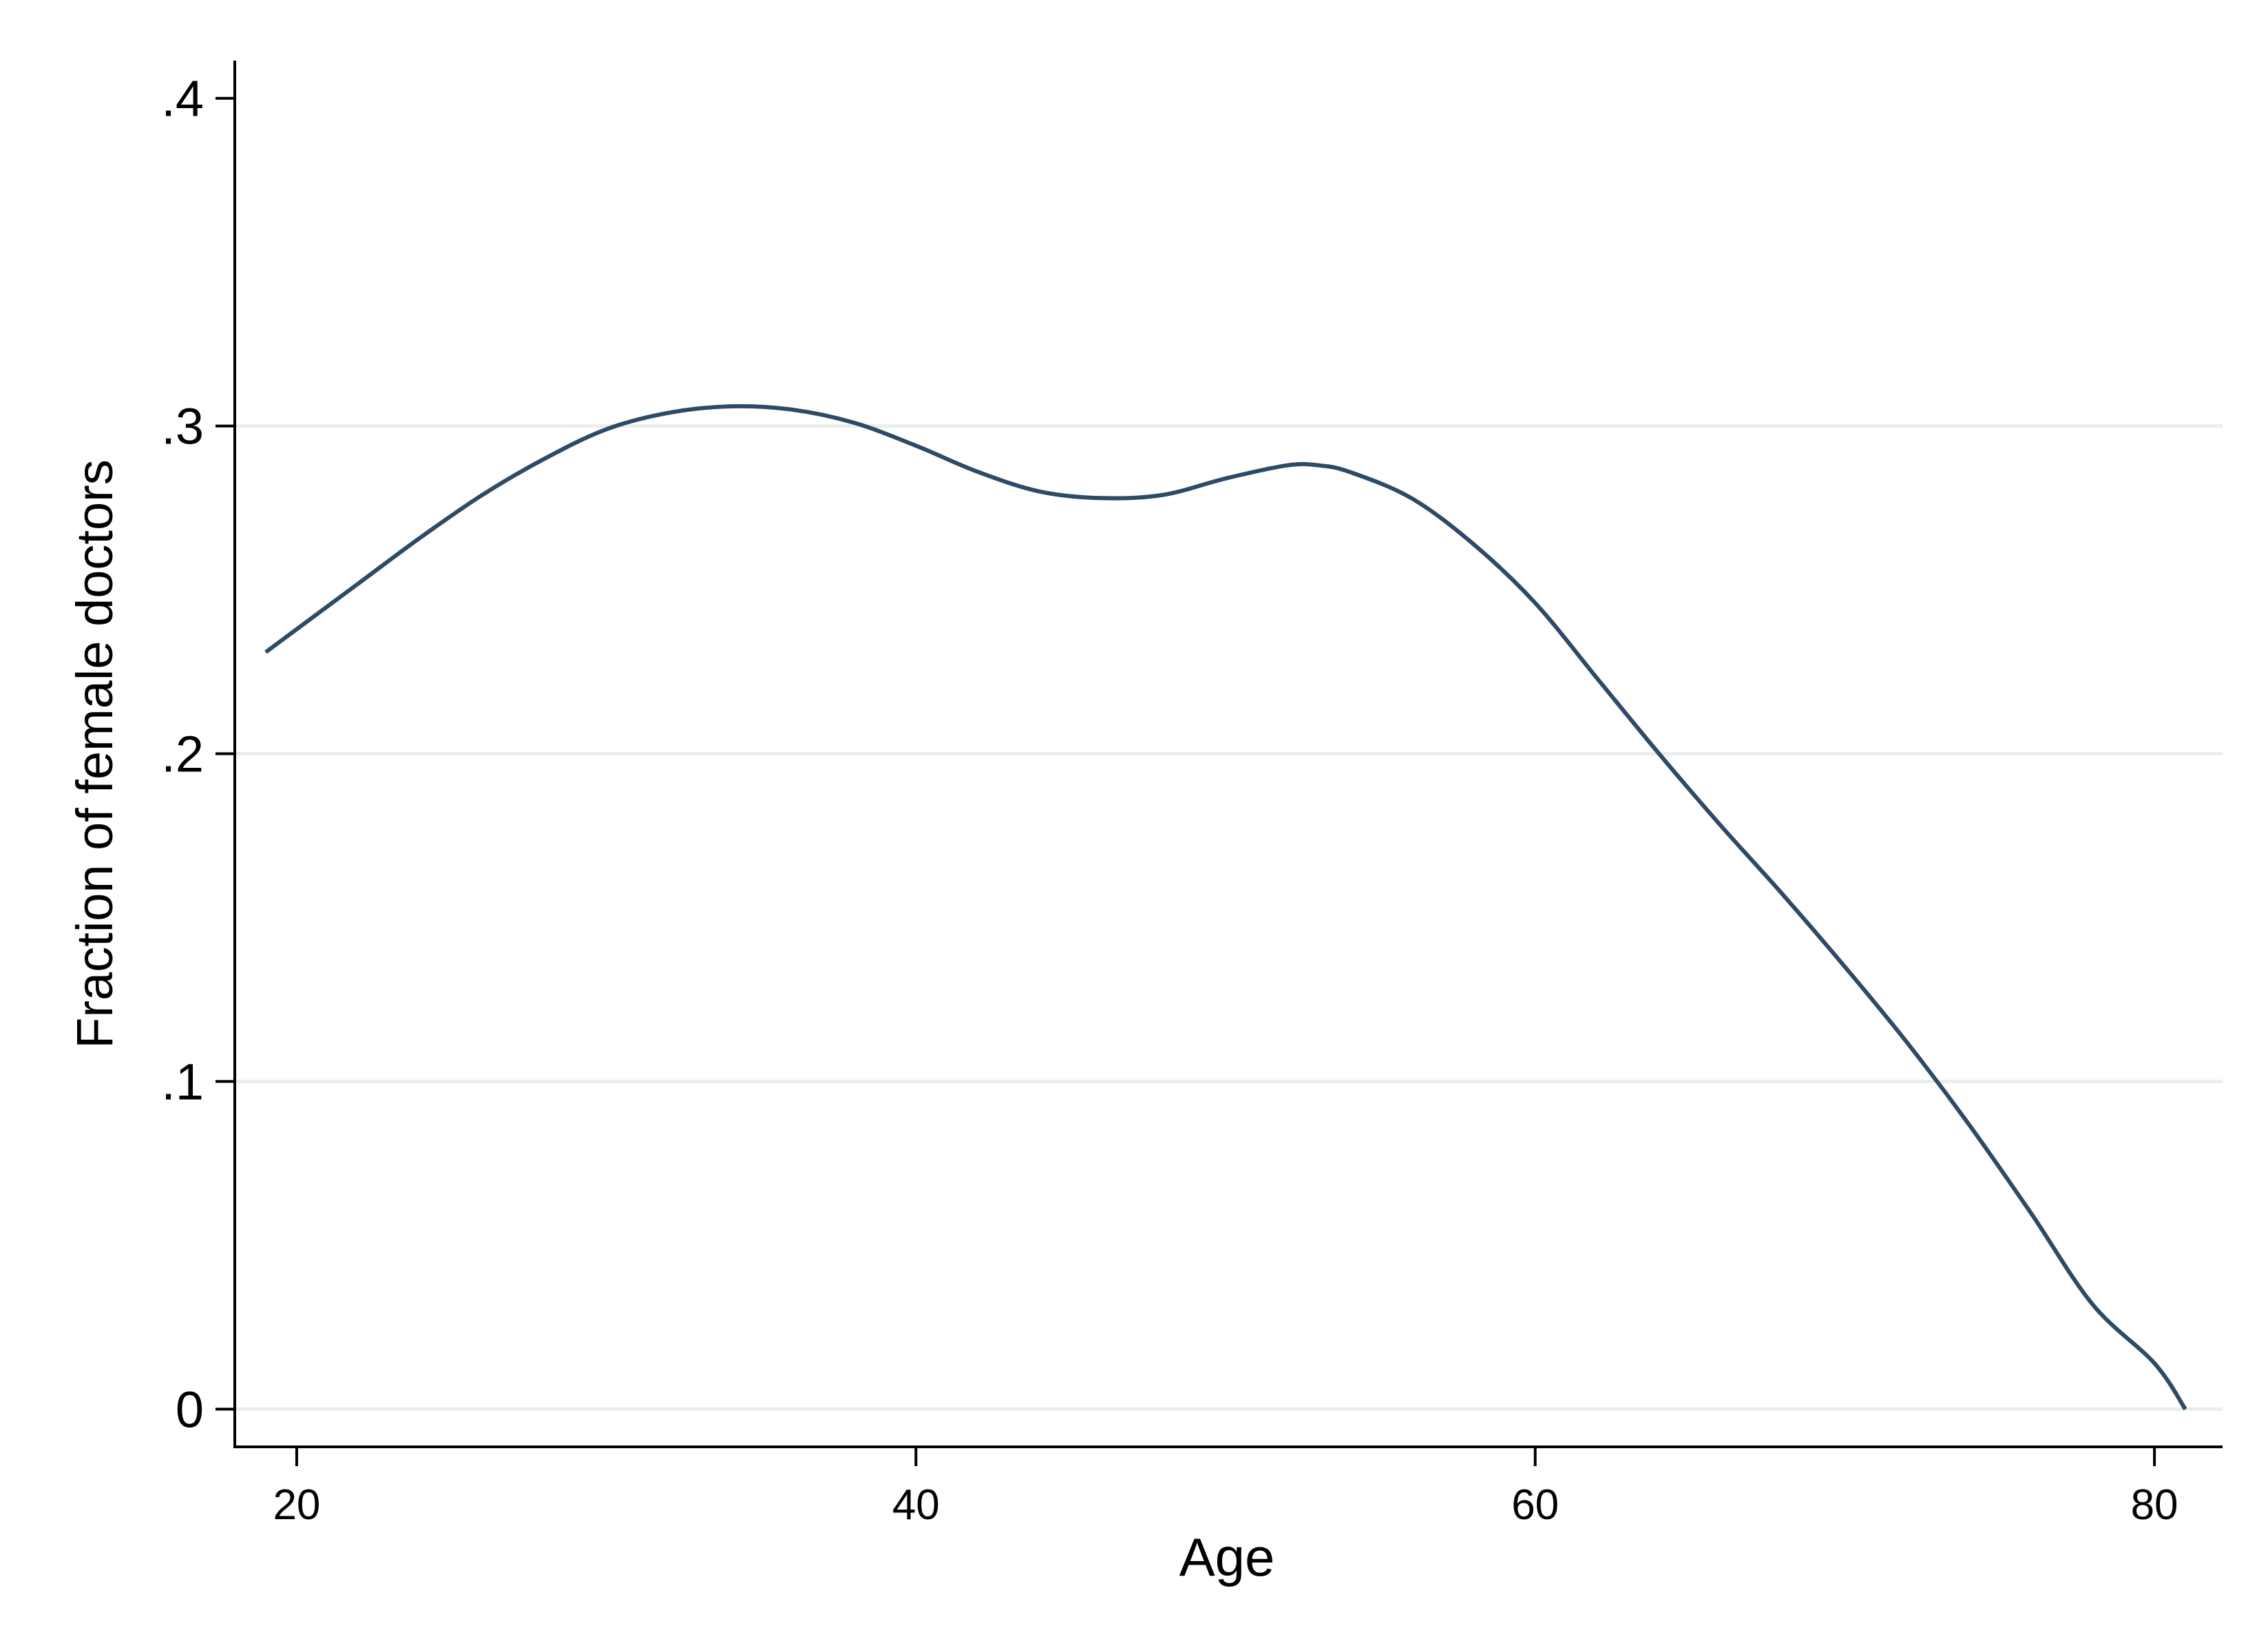 Image resolution: width=2268 pixels, height=1650 pixels. I want to click on x-tick-label-0: 20, so click(296, 1505).